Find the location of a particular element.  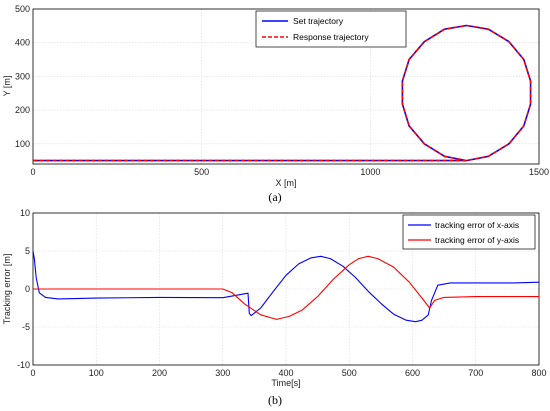

panel-b-xlabel: Time[s] is located at coordinates (285, 383).